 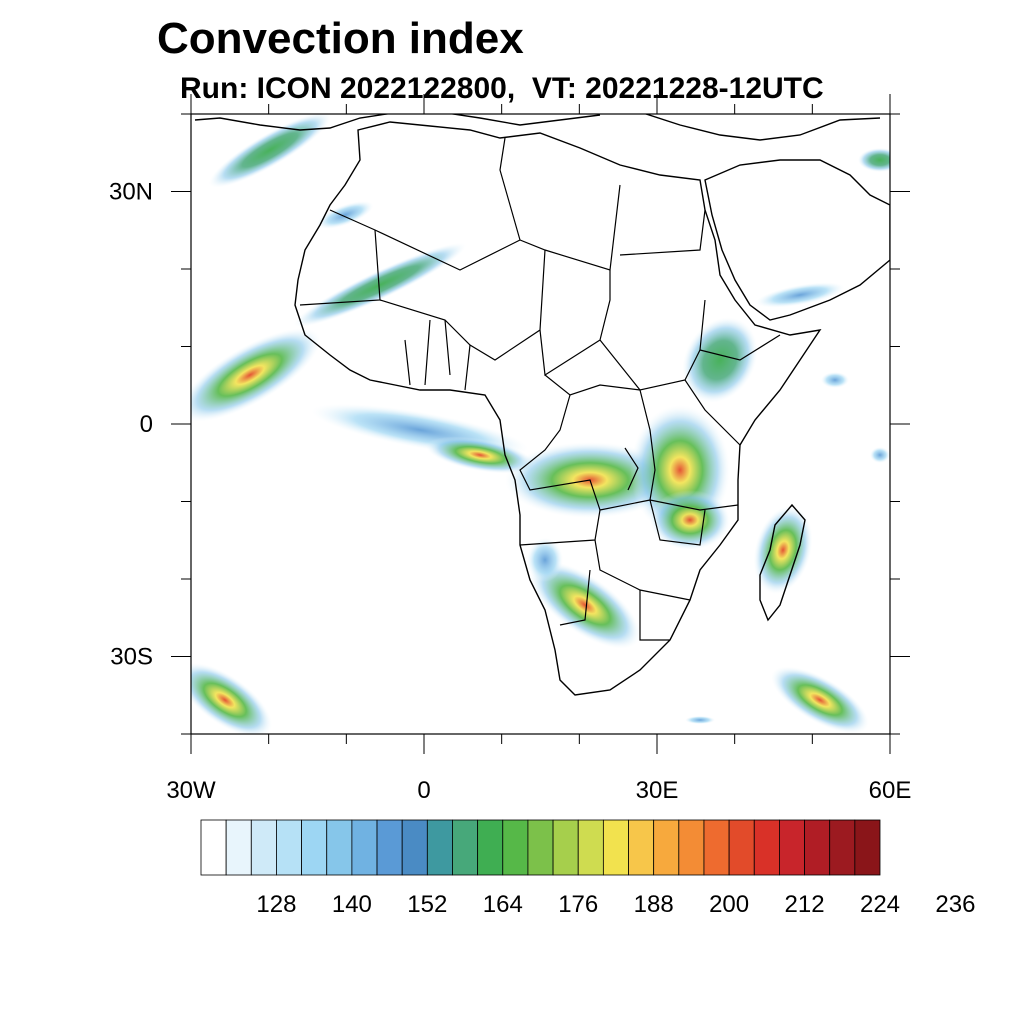 What do you see at coordinates (890, 790) in the screenshot?
I see `lon-tick-label: 60E` at bounding box center [890, 790].